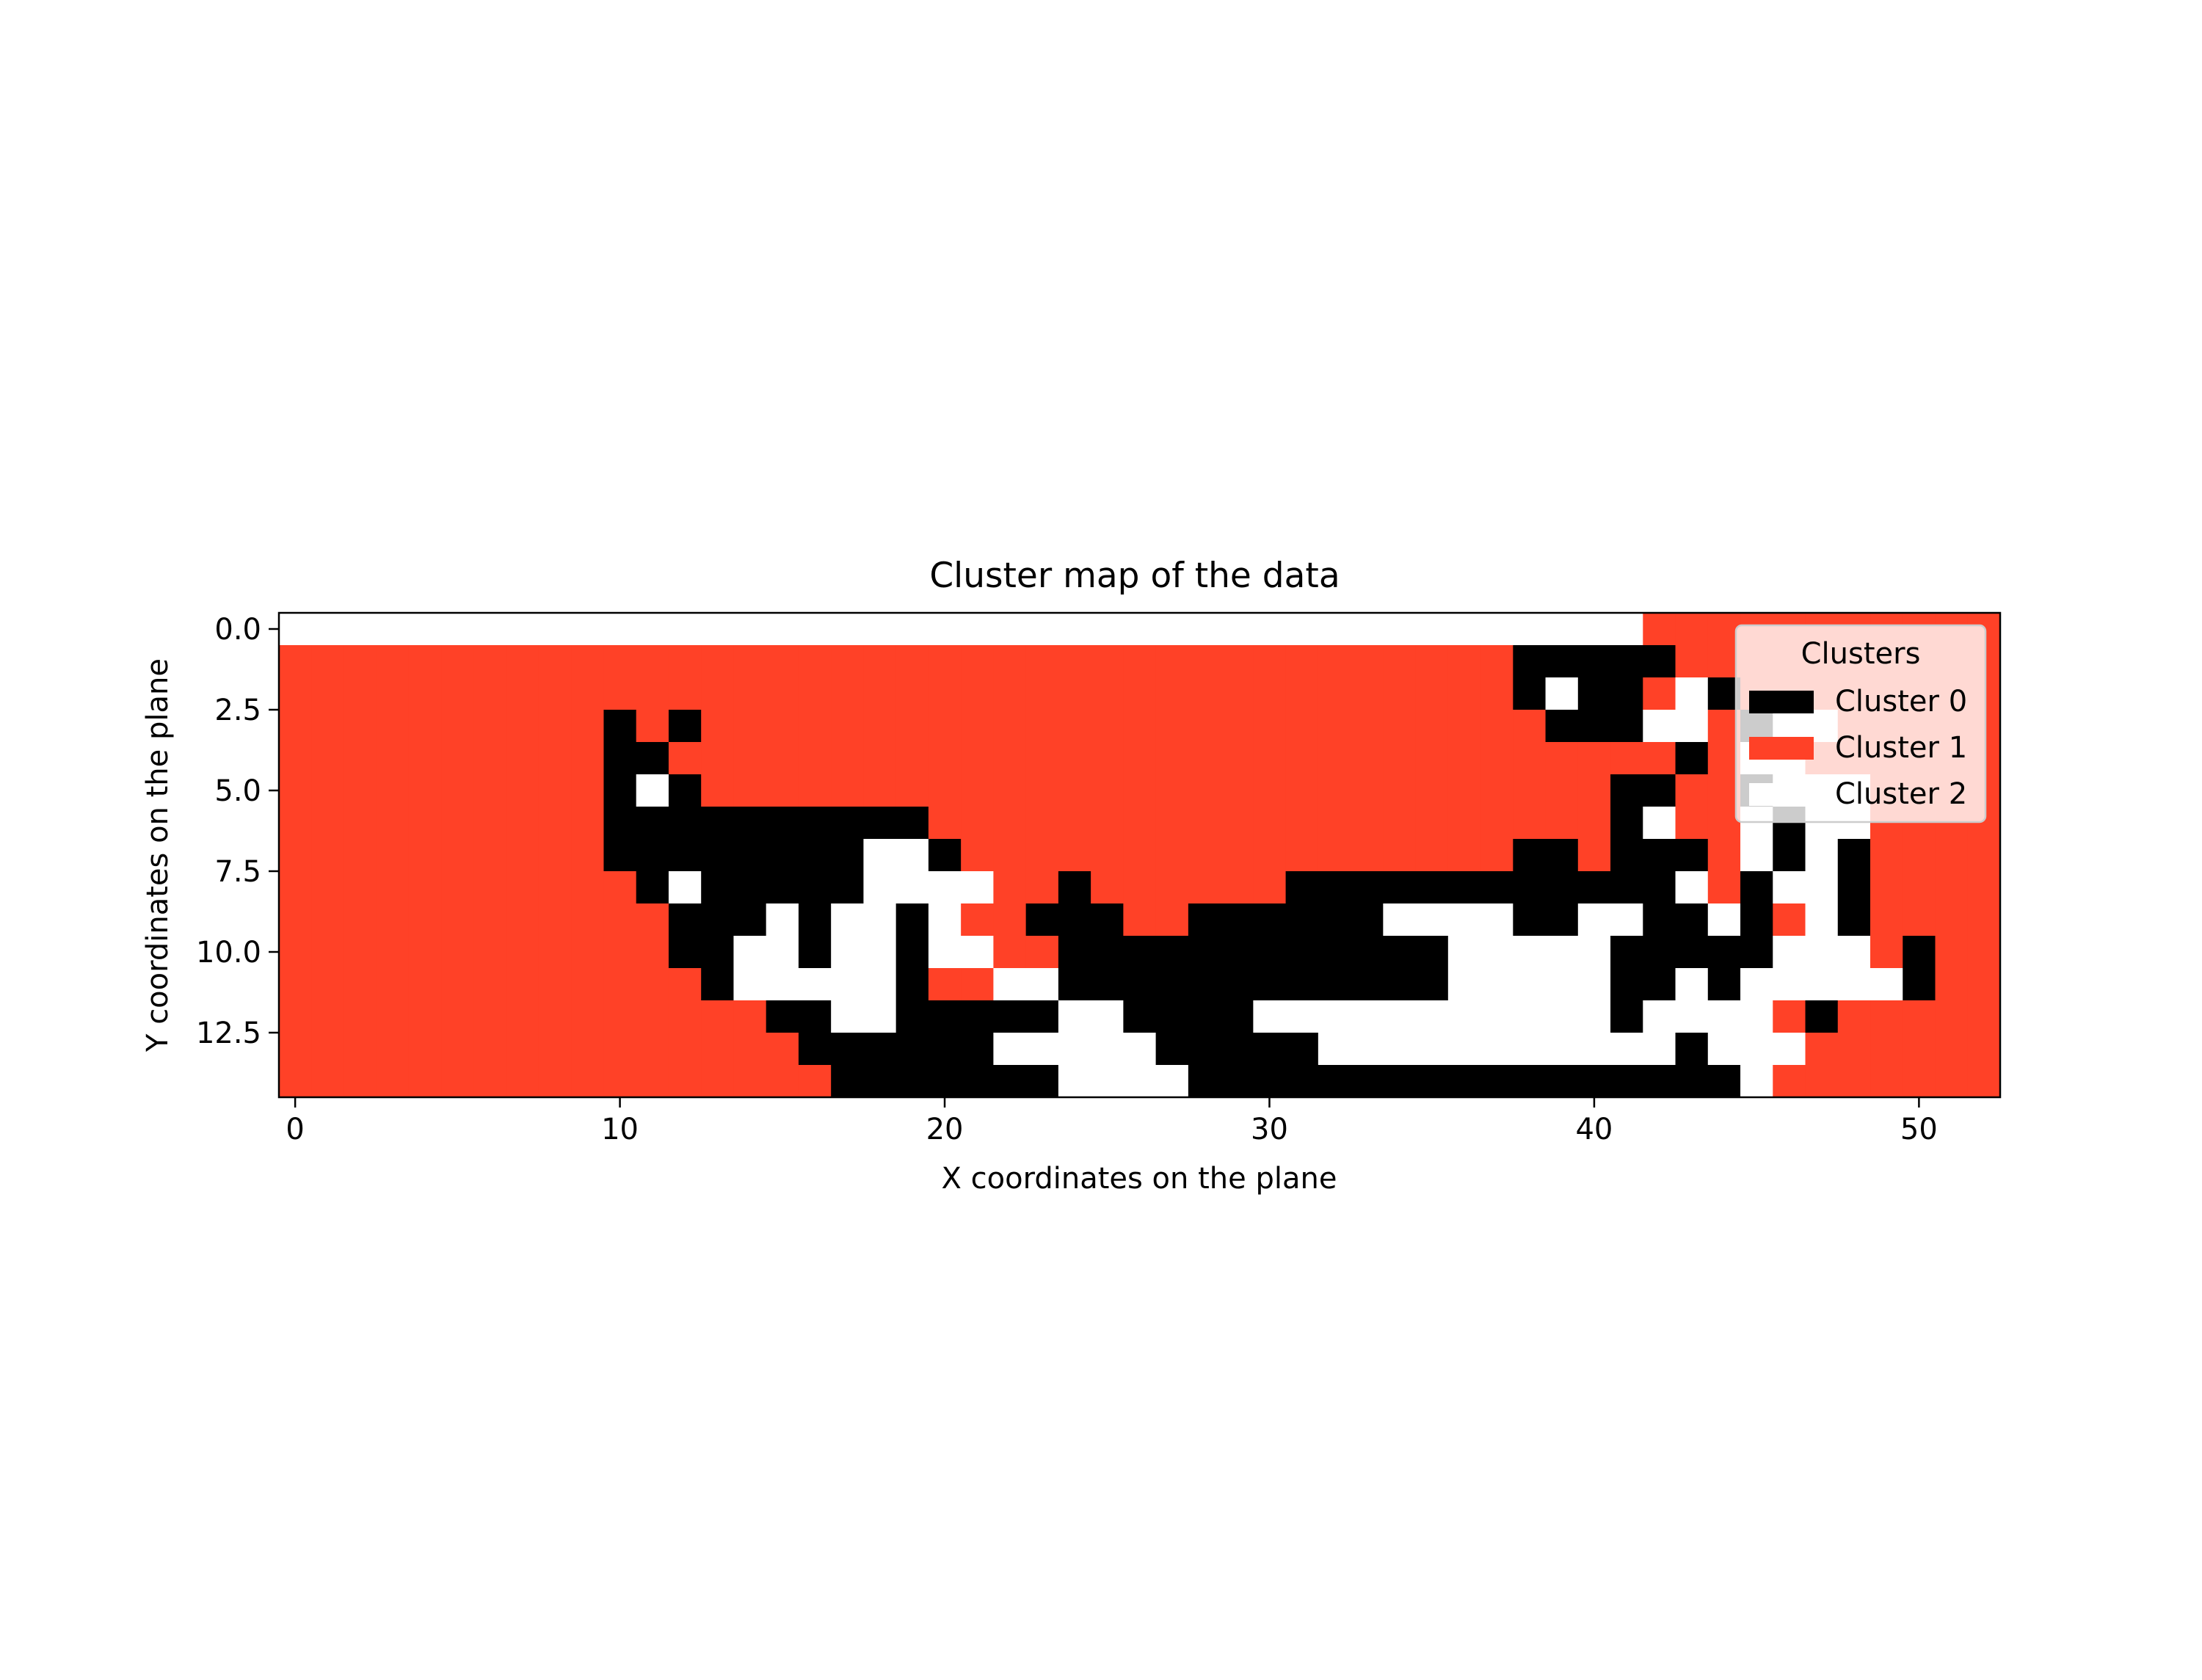  Describe the element at coordinates (1858, 748) in the screenshot. I see `legend-entries: Cluster 0 Cluster 1 Cluster 2` at that location.